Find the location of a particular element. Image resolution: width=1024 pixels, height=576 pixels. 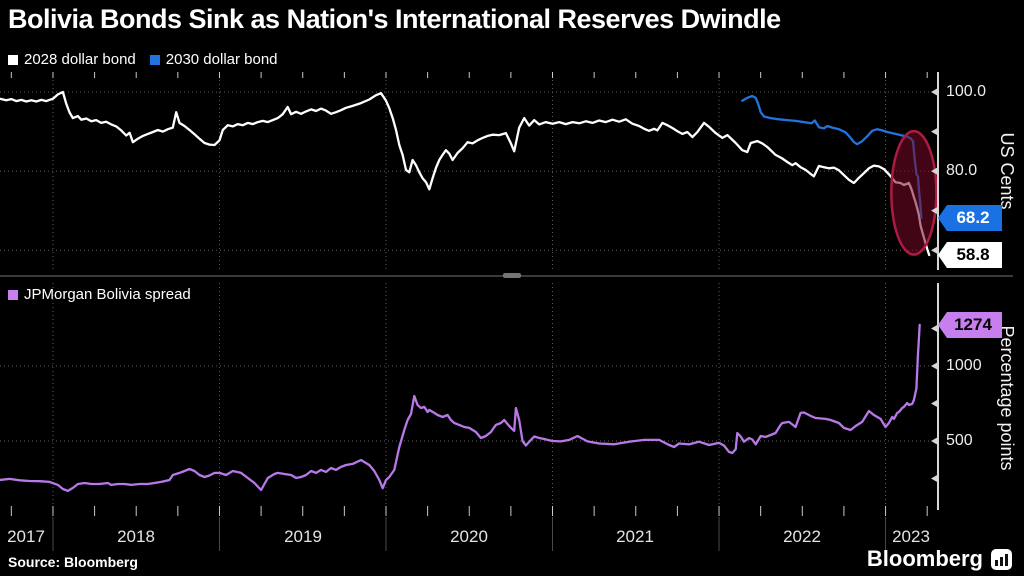

year-label-2020: 2020 is located at coordinates (469, 536).